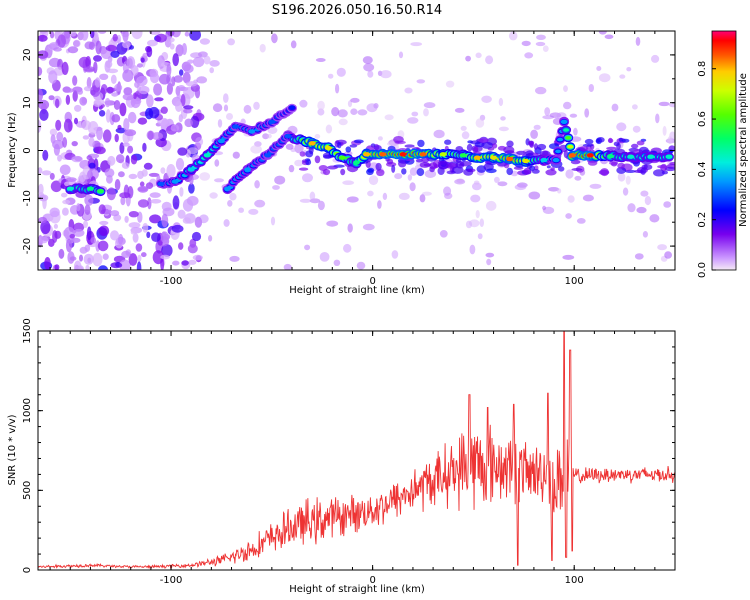  What do you see at coordinates (27, 490) in the screenshot?
I see `y-tick-label: 500` at bounding box center [27, 490].